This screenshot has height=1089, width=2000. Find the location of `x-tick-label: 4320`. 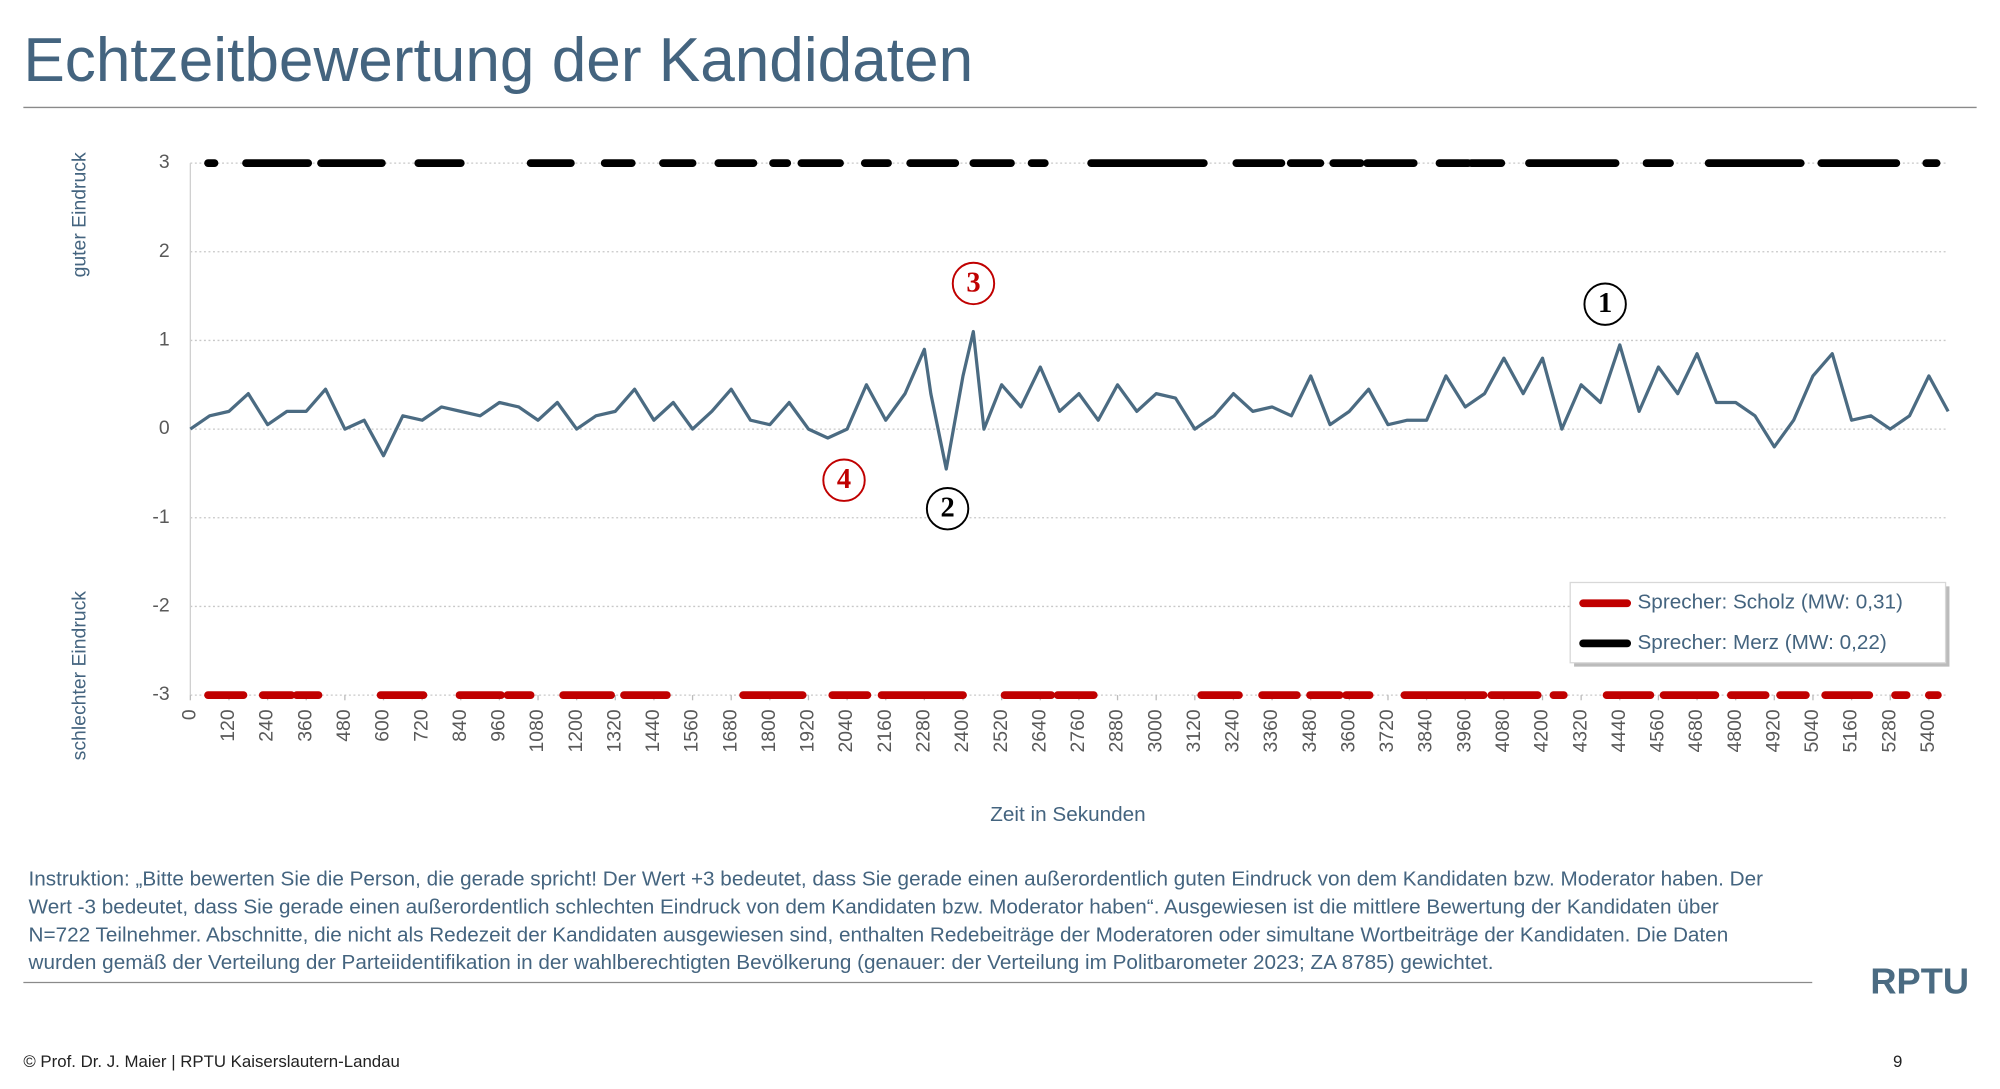

x-tick-label: 4320 is located at coordinates (1580, 730).